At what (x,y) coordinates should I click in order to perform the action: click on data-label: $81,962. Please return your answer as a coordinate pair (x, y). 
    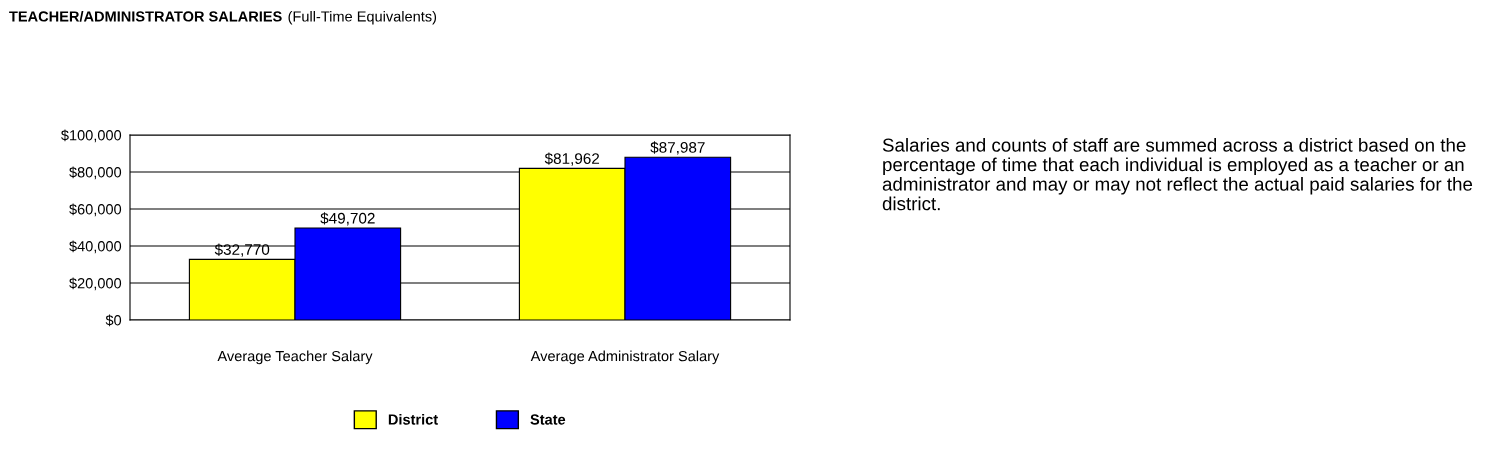
    Looking at the image, I should click on (572, 159).